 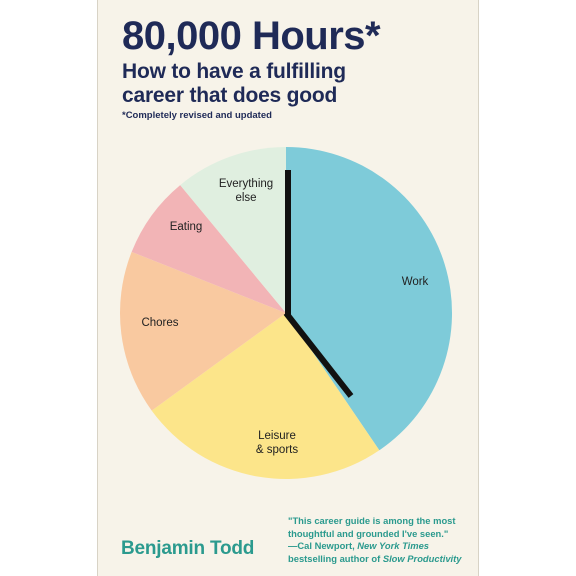 What do you see at coordinates (159, 323) in the screenshot?
I see `pie-slice-label: Chores` at bounding box center [159, 323].